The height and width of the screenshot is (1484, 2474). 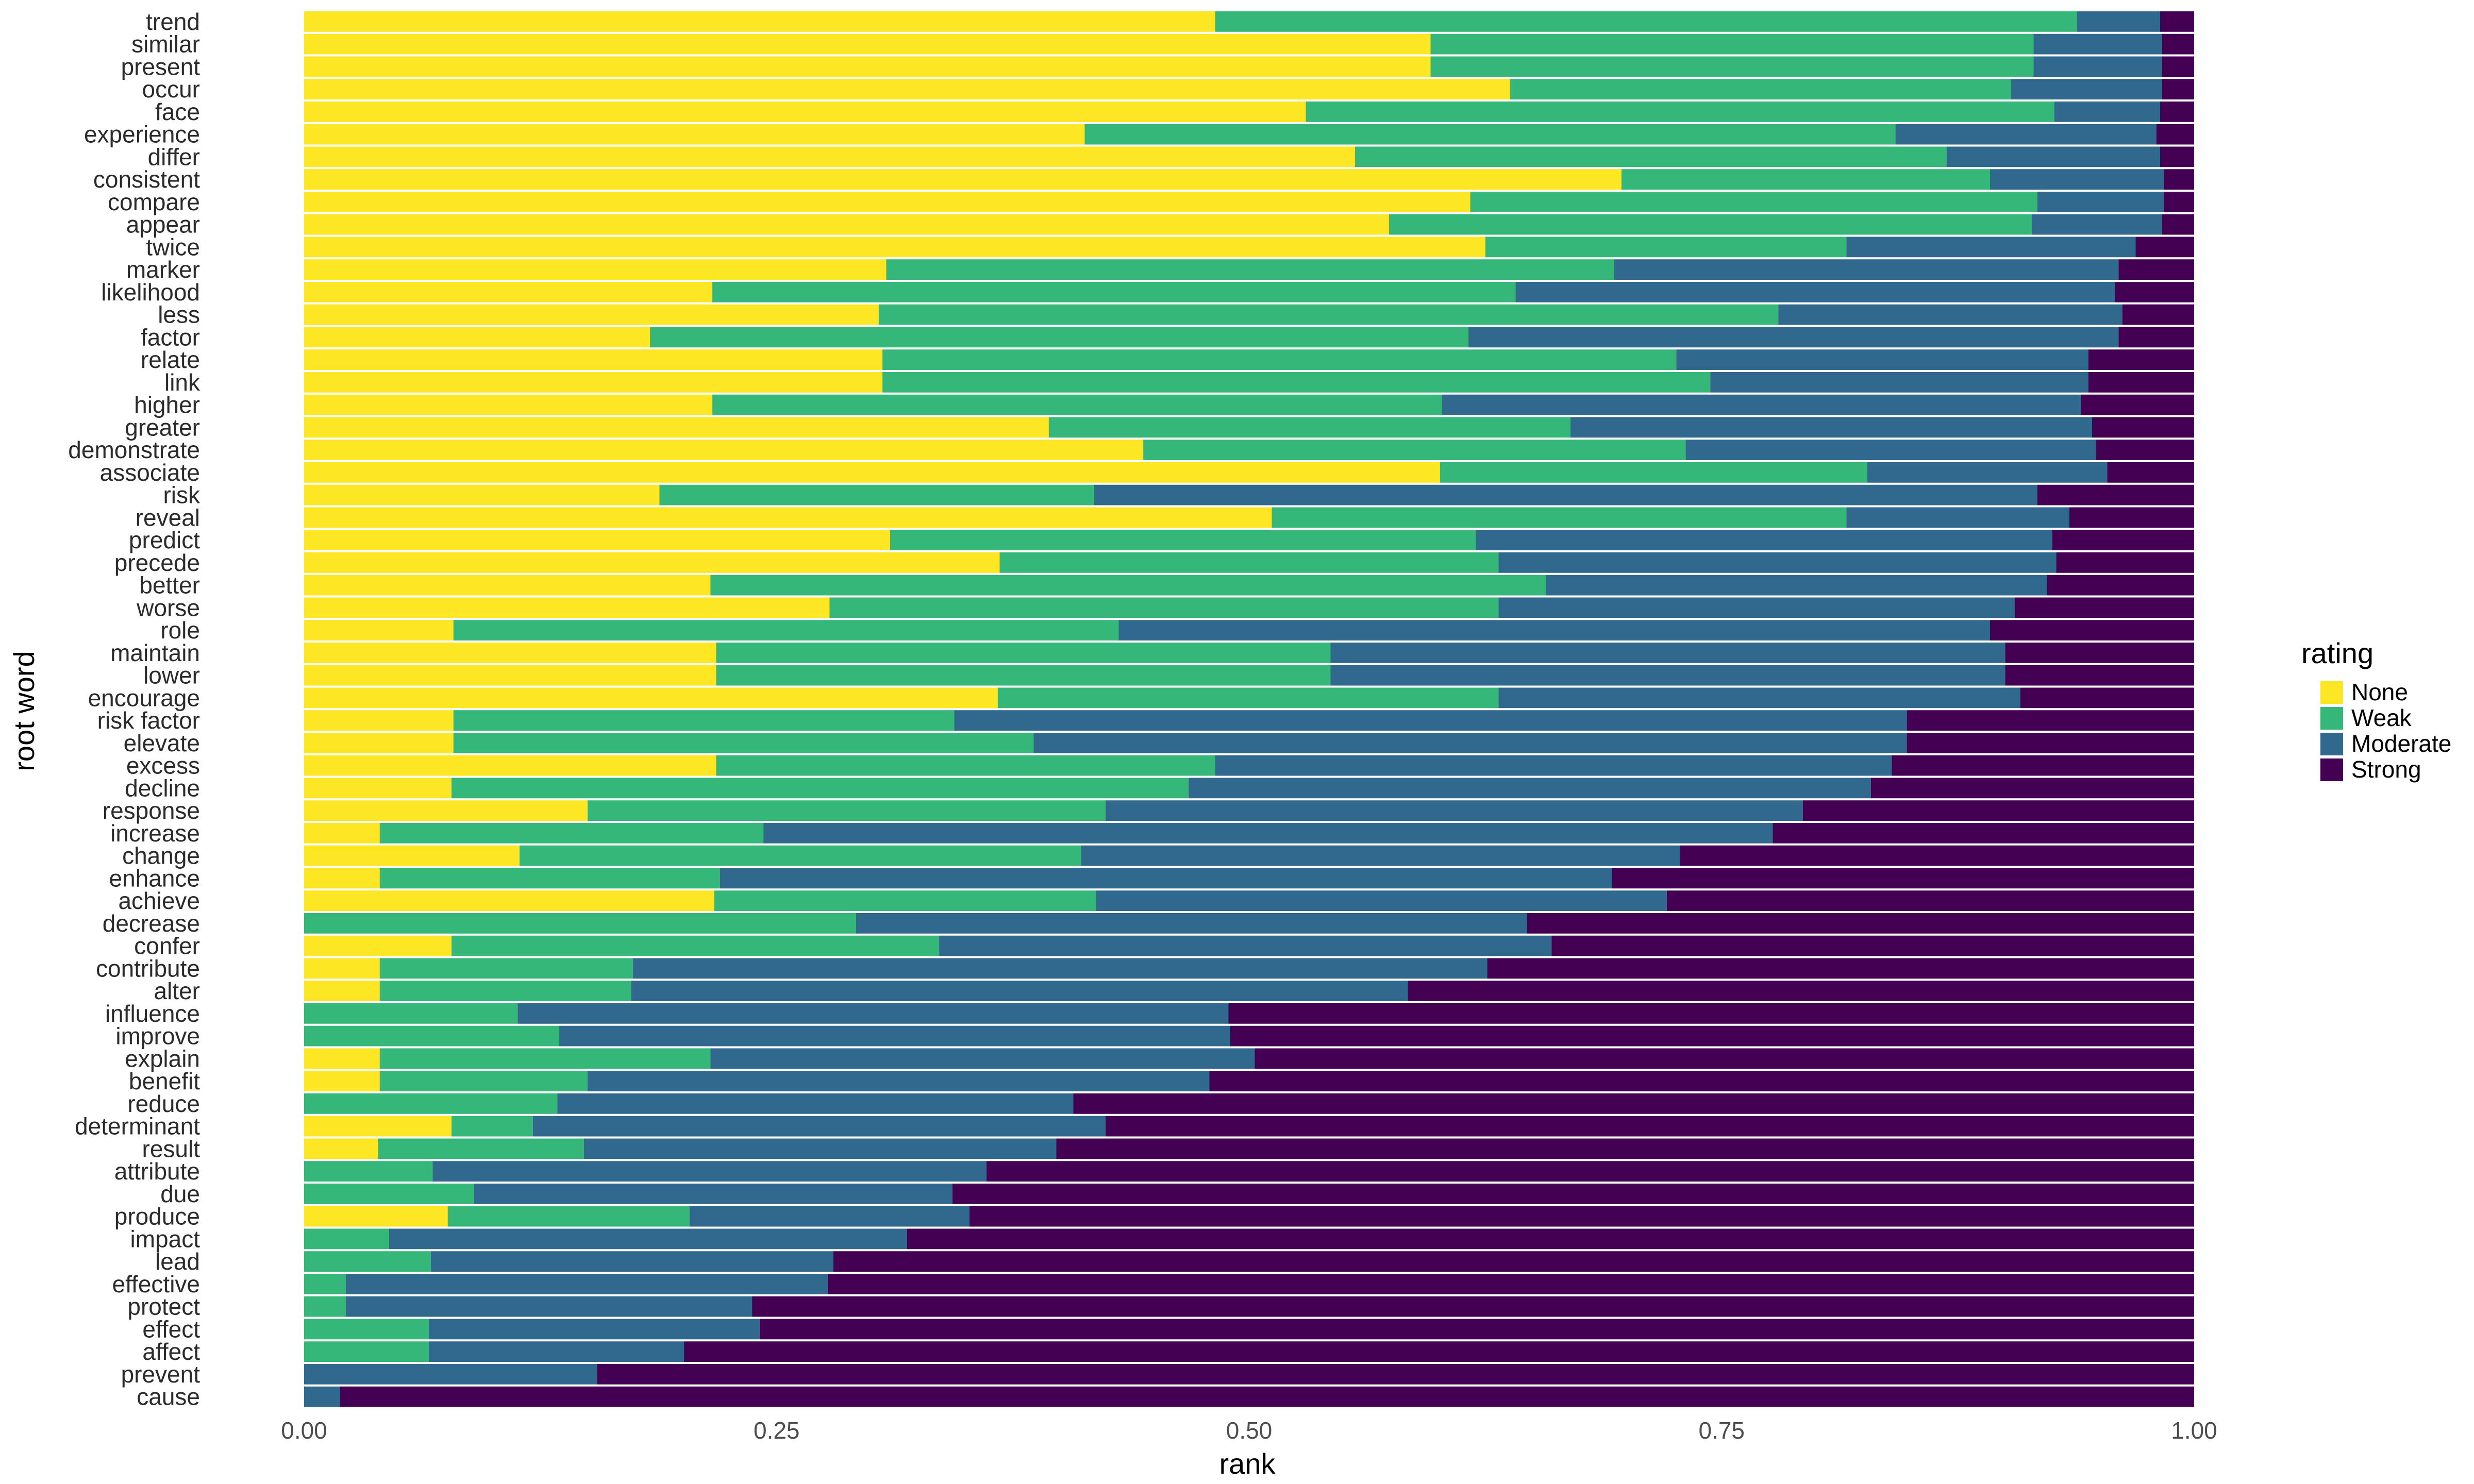 What do you see at coordinates (1957, 517) in the screenshot?
I see `bar-reveal-moderate` at bounding box center [1957, 517].